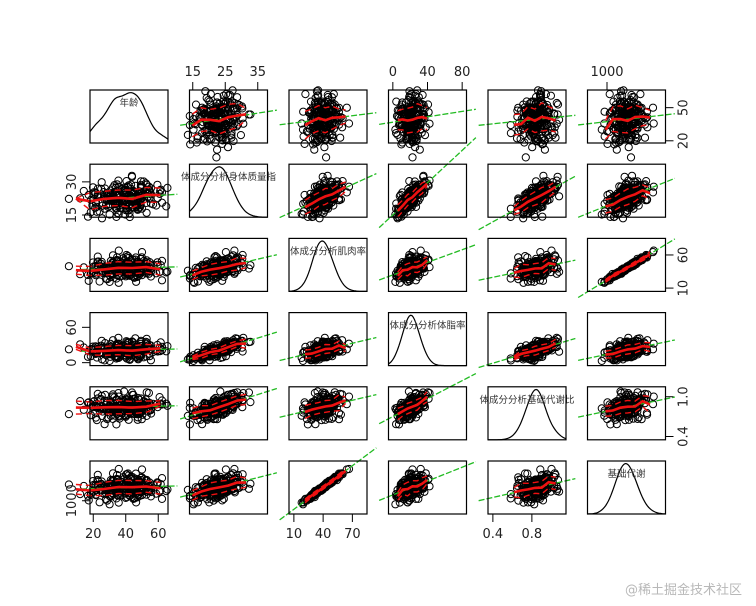 This screenshot has width=756, height=606. I want to click on regression-line, so click(427, 183).